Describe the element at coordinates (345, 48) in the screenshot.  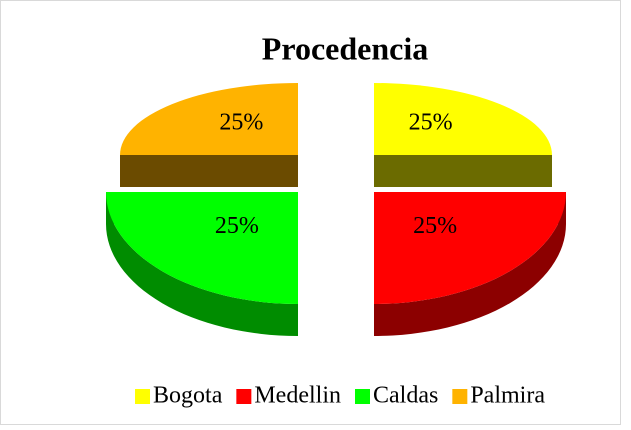
I see `chart-title: Procedencia` at that location.